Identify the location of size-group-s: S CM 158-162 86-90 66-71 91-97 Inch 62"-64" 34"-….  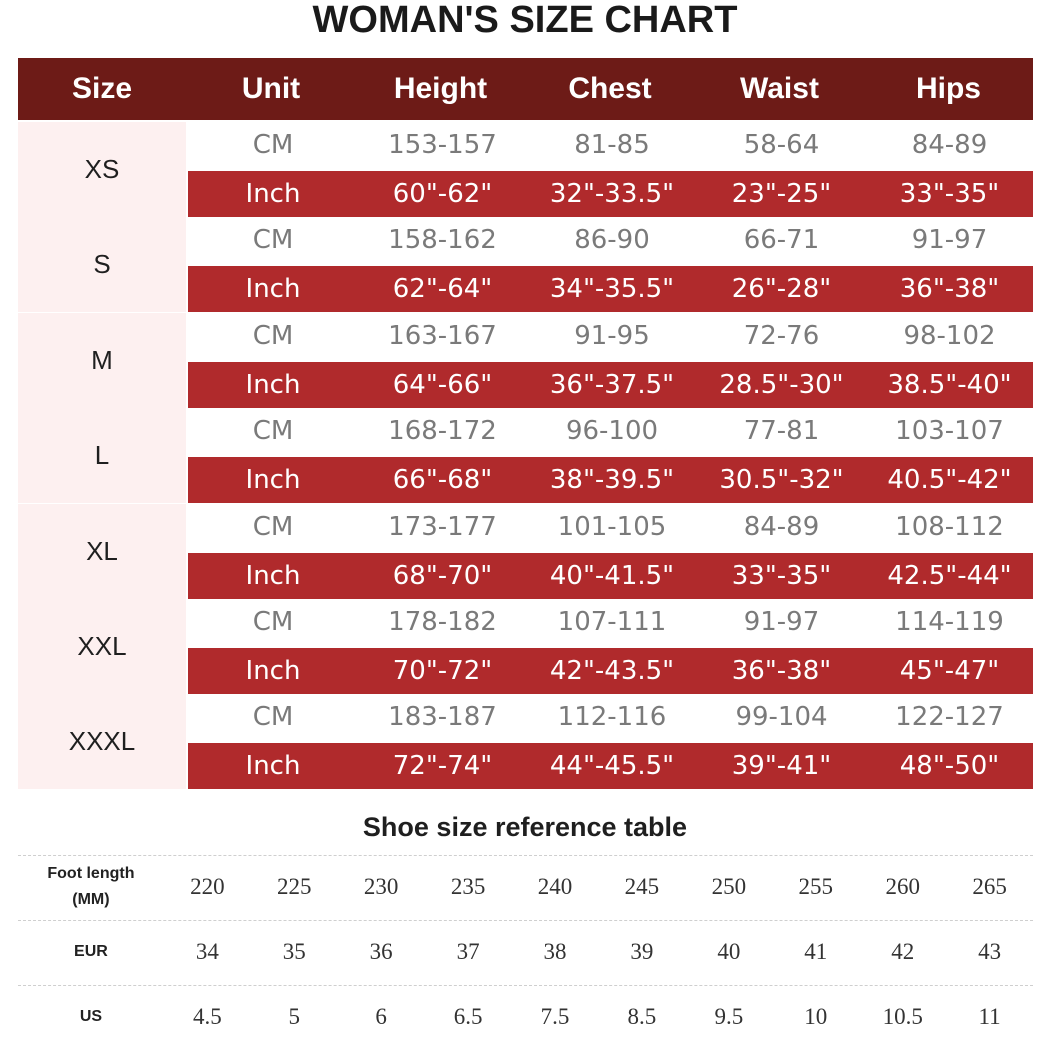
(525, 265).